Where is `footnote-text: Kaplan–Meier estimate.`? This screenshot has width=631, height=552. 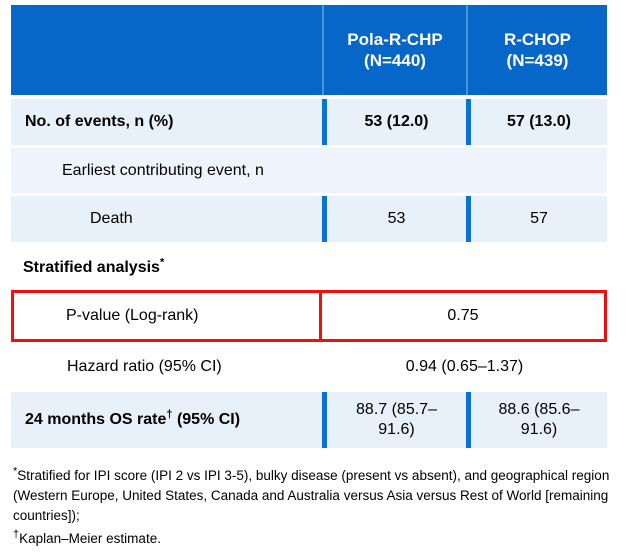 footnote-text: Kaplan–Meier estimate. is located at coordinates (90, 538).